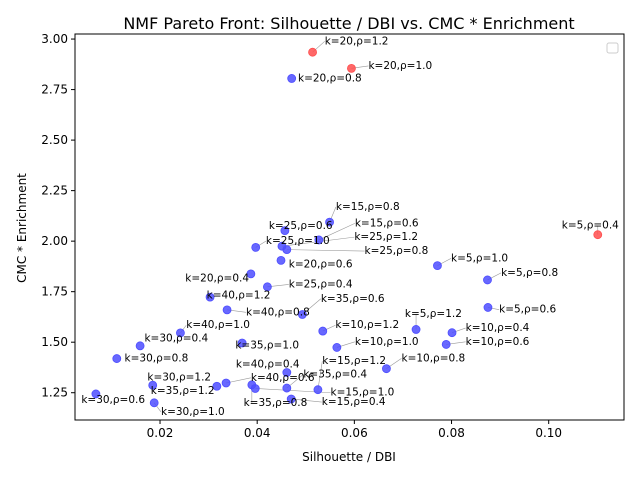 This screenshot has width=638, height=478. Describe the element at coordinates (54, 292) in the screenshot. I see `y-tick-label: 1.75` at that location.